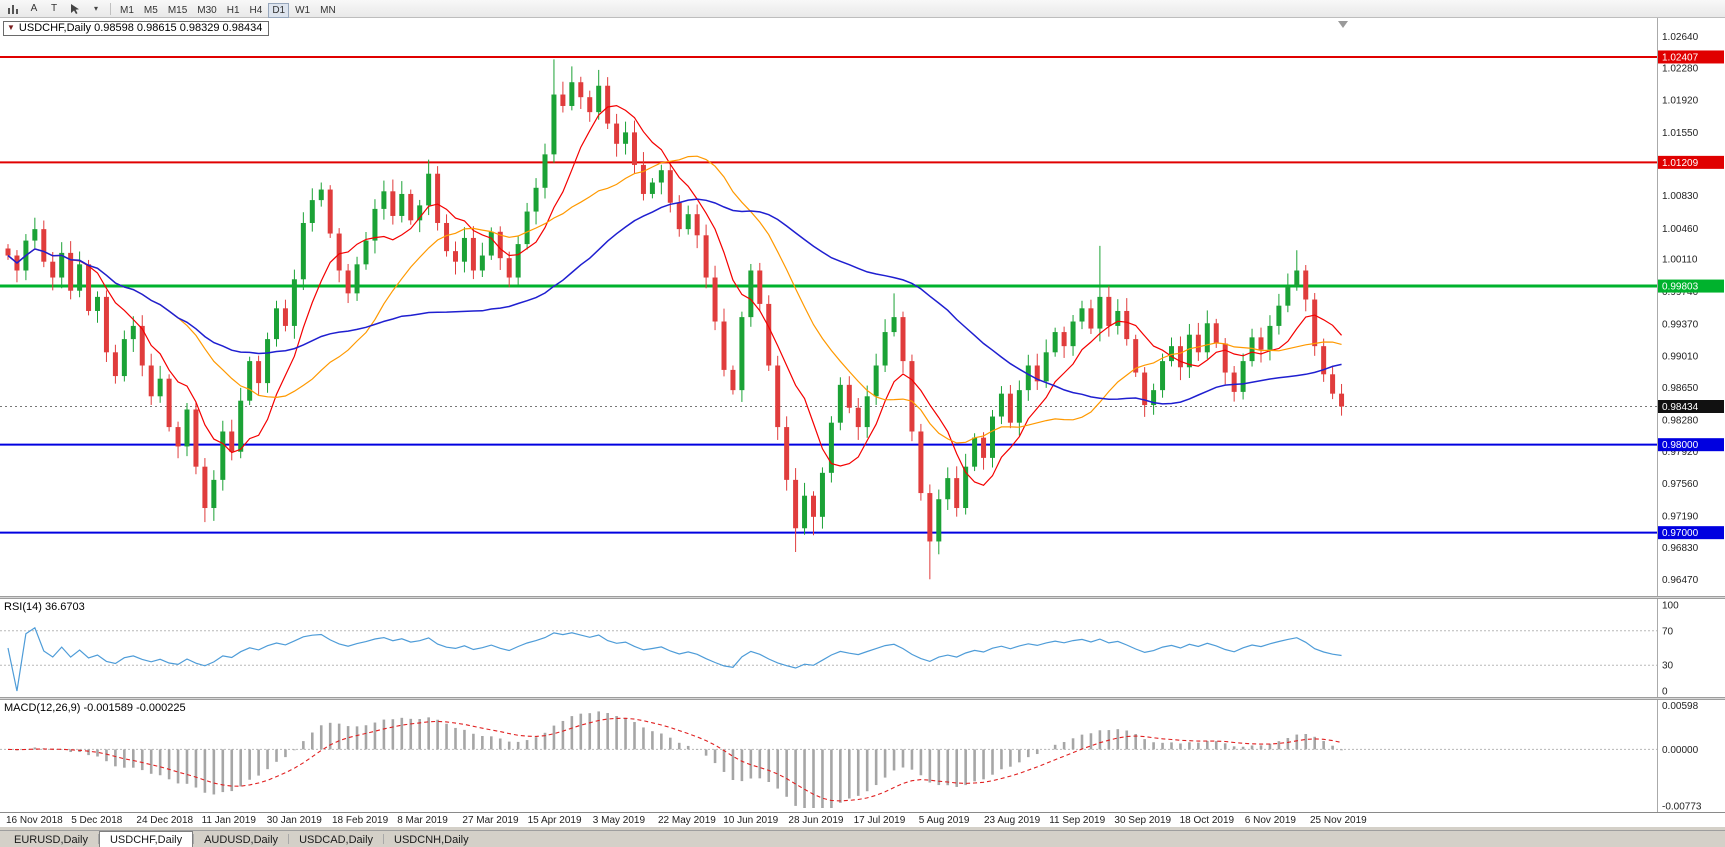 This screenshot has width=1725, height=847. Describe the element at coordinates (1207, 820) in the screenshot. I see `date-label: 18 Oct 2019` at that location.